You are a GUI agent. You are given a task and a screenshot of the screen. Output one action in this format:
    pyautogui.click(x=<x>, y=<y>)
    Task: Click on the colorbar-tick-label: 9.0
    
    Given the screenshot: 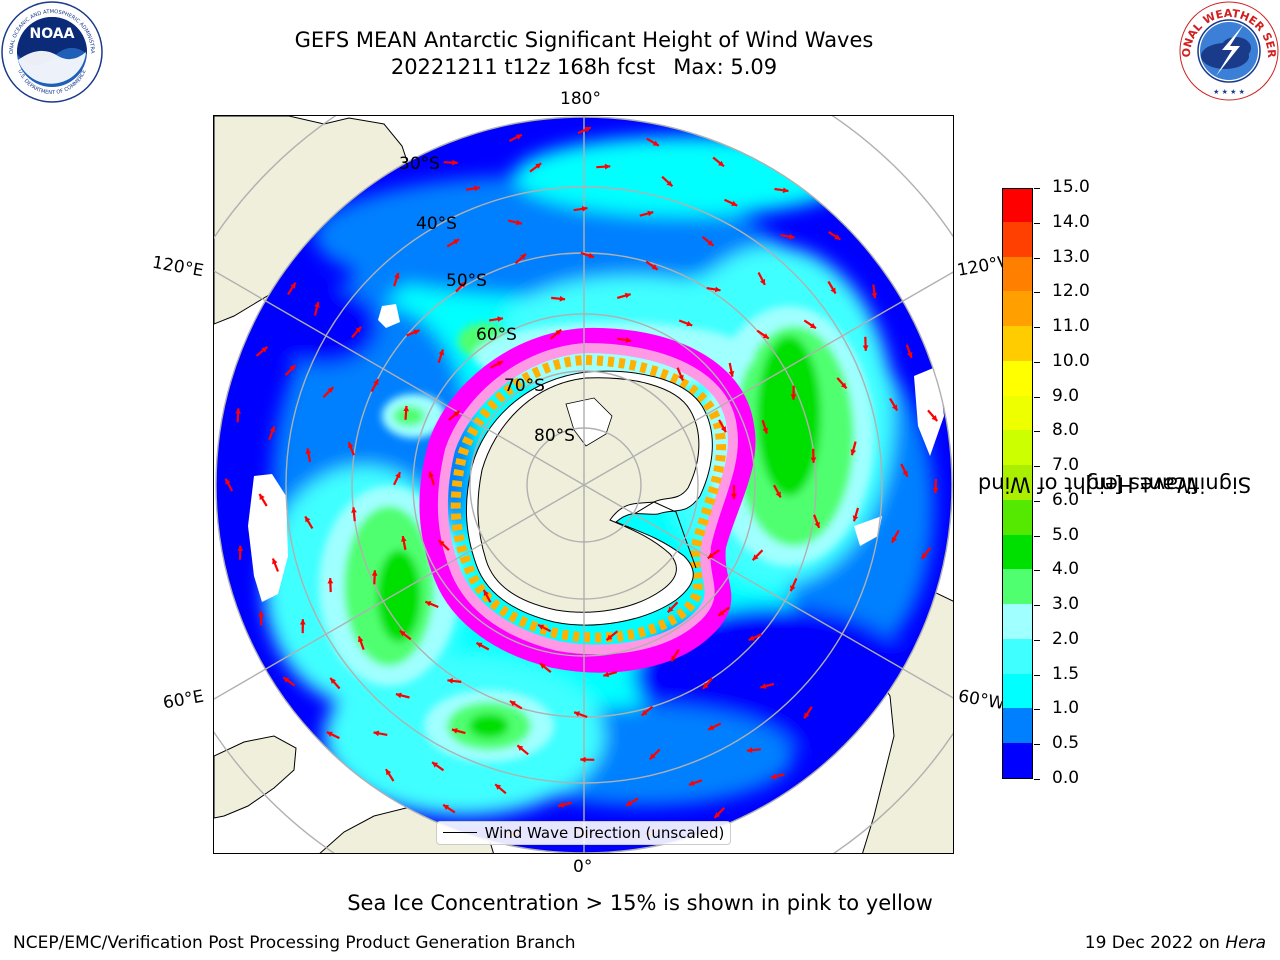 What is the action you would take?
    pyautogui.click(x=1066, y=395)
    